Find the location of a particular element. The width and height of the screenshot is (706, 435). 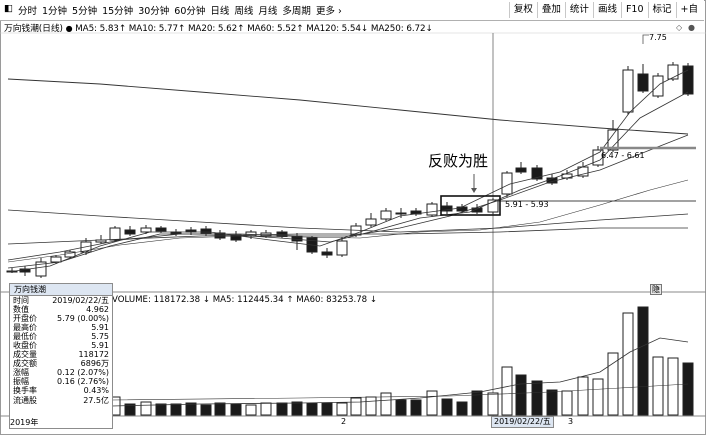

mark-button: 标记 is located at coordinates (661, 10).